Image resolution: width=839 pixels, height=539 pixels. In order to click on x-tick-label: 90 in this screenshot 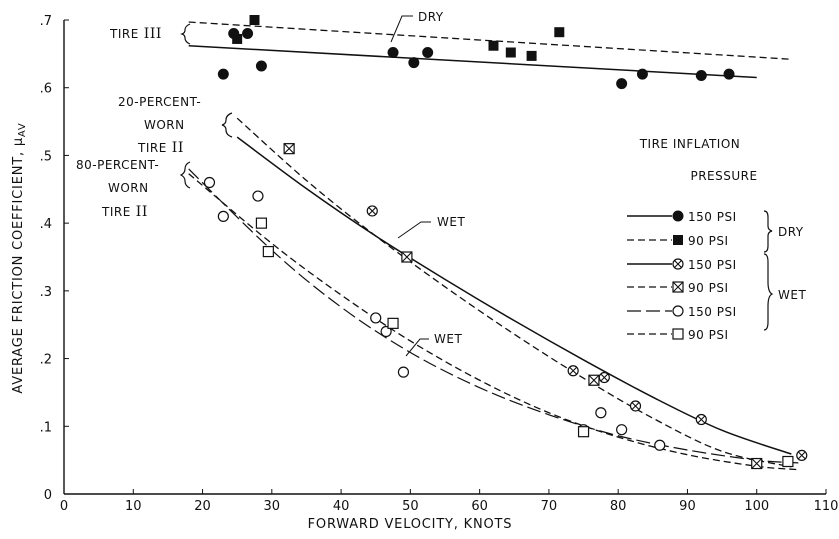, I will do `click(687, 506)`.